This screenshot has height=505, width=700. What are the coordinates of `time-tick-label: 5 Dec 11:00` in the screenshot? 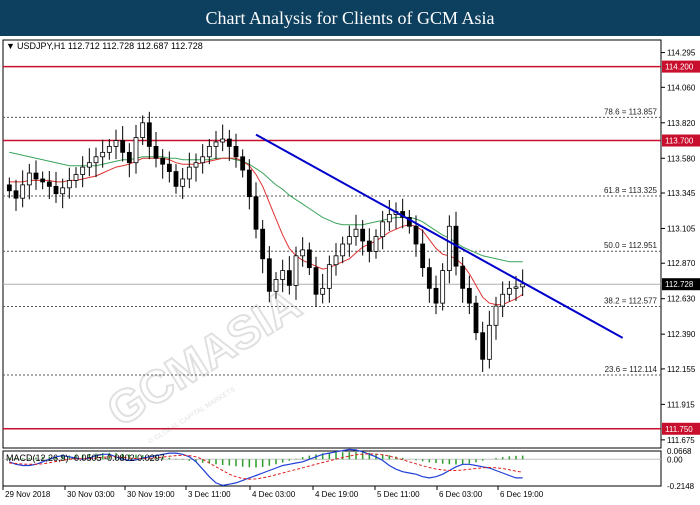 It's located at (398, 494).